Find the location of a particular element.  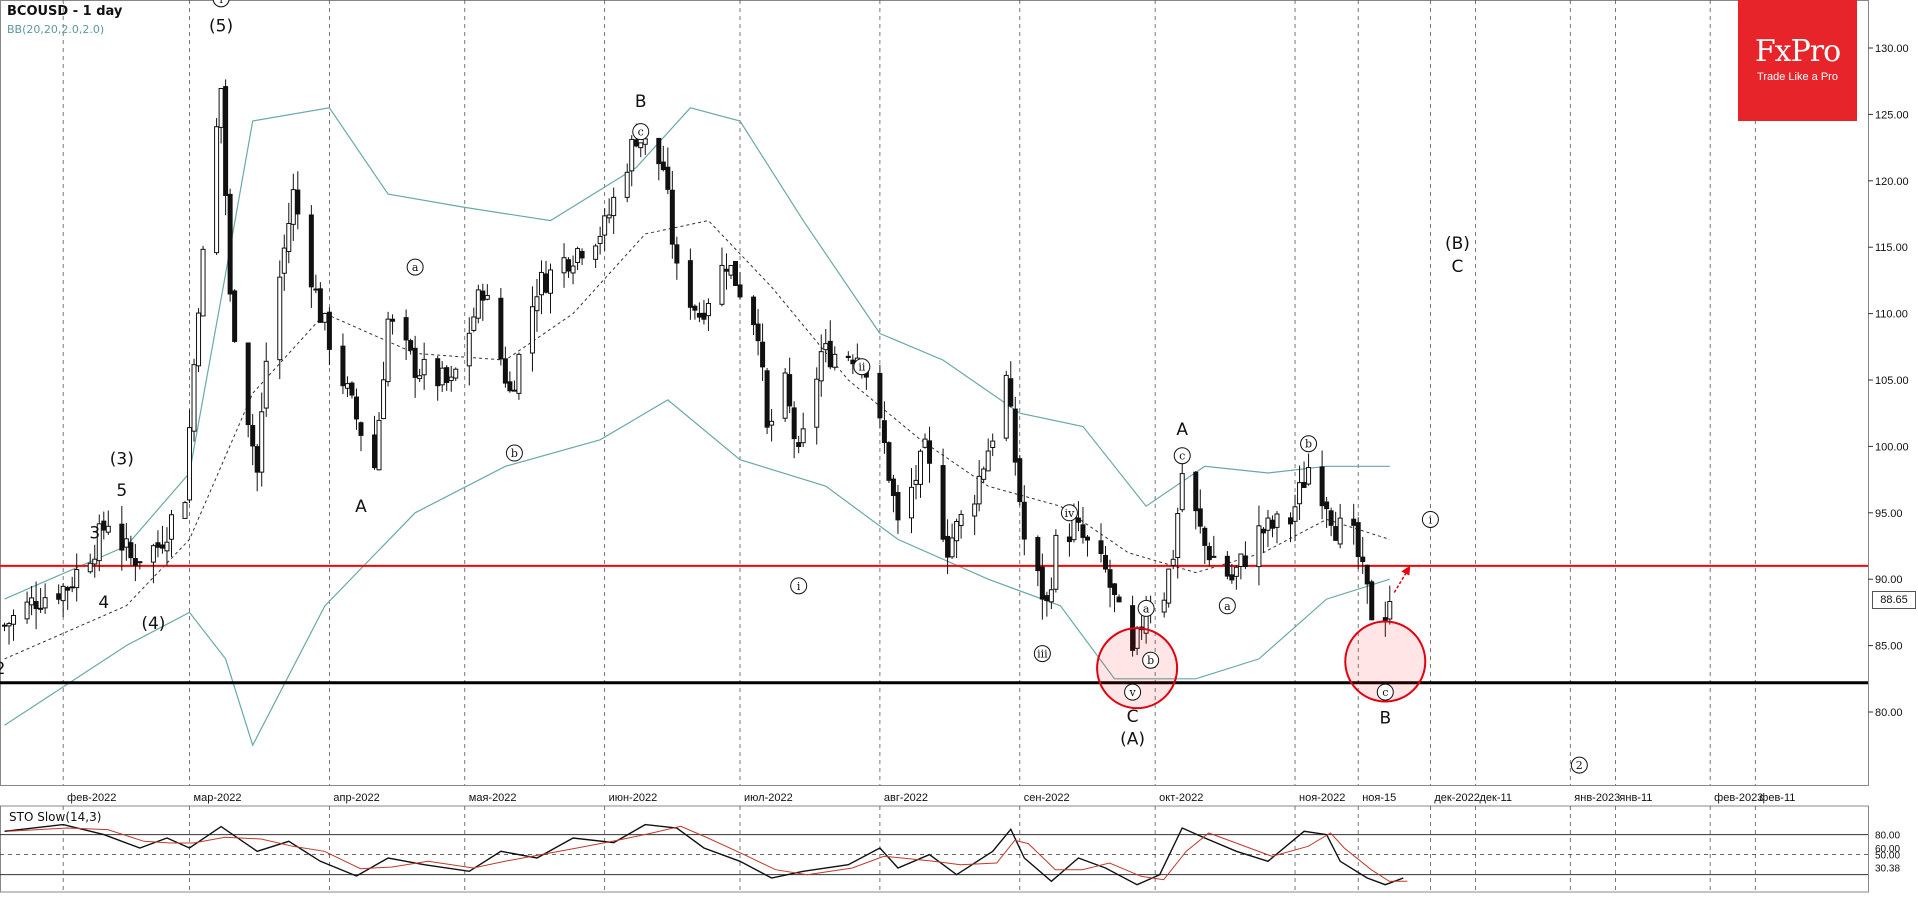

y-tick-label: 100.00 is located at coordinates (1892, 447).